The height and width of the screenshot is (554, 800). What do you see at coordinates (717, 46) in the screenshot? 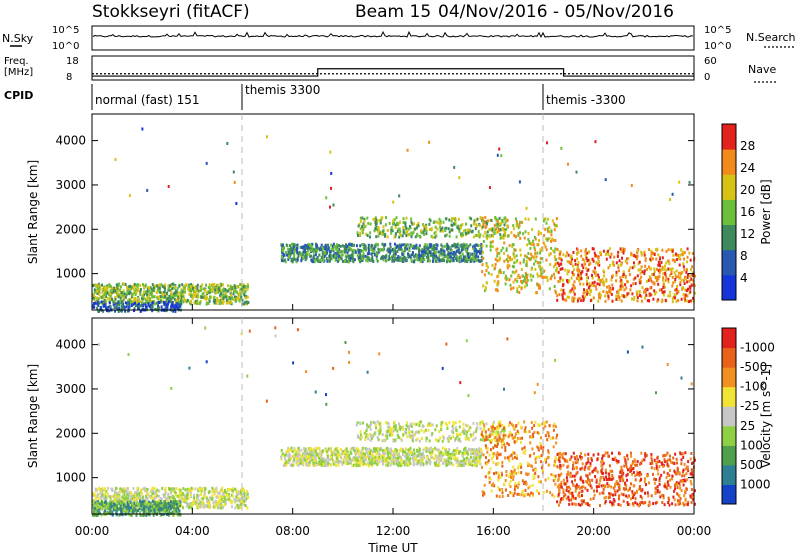
I see `nsearch-tick-bottom: 10^0` at bounding box center [717, 46].